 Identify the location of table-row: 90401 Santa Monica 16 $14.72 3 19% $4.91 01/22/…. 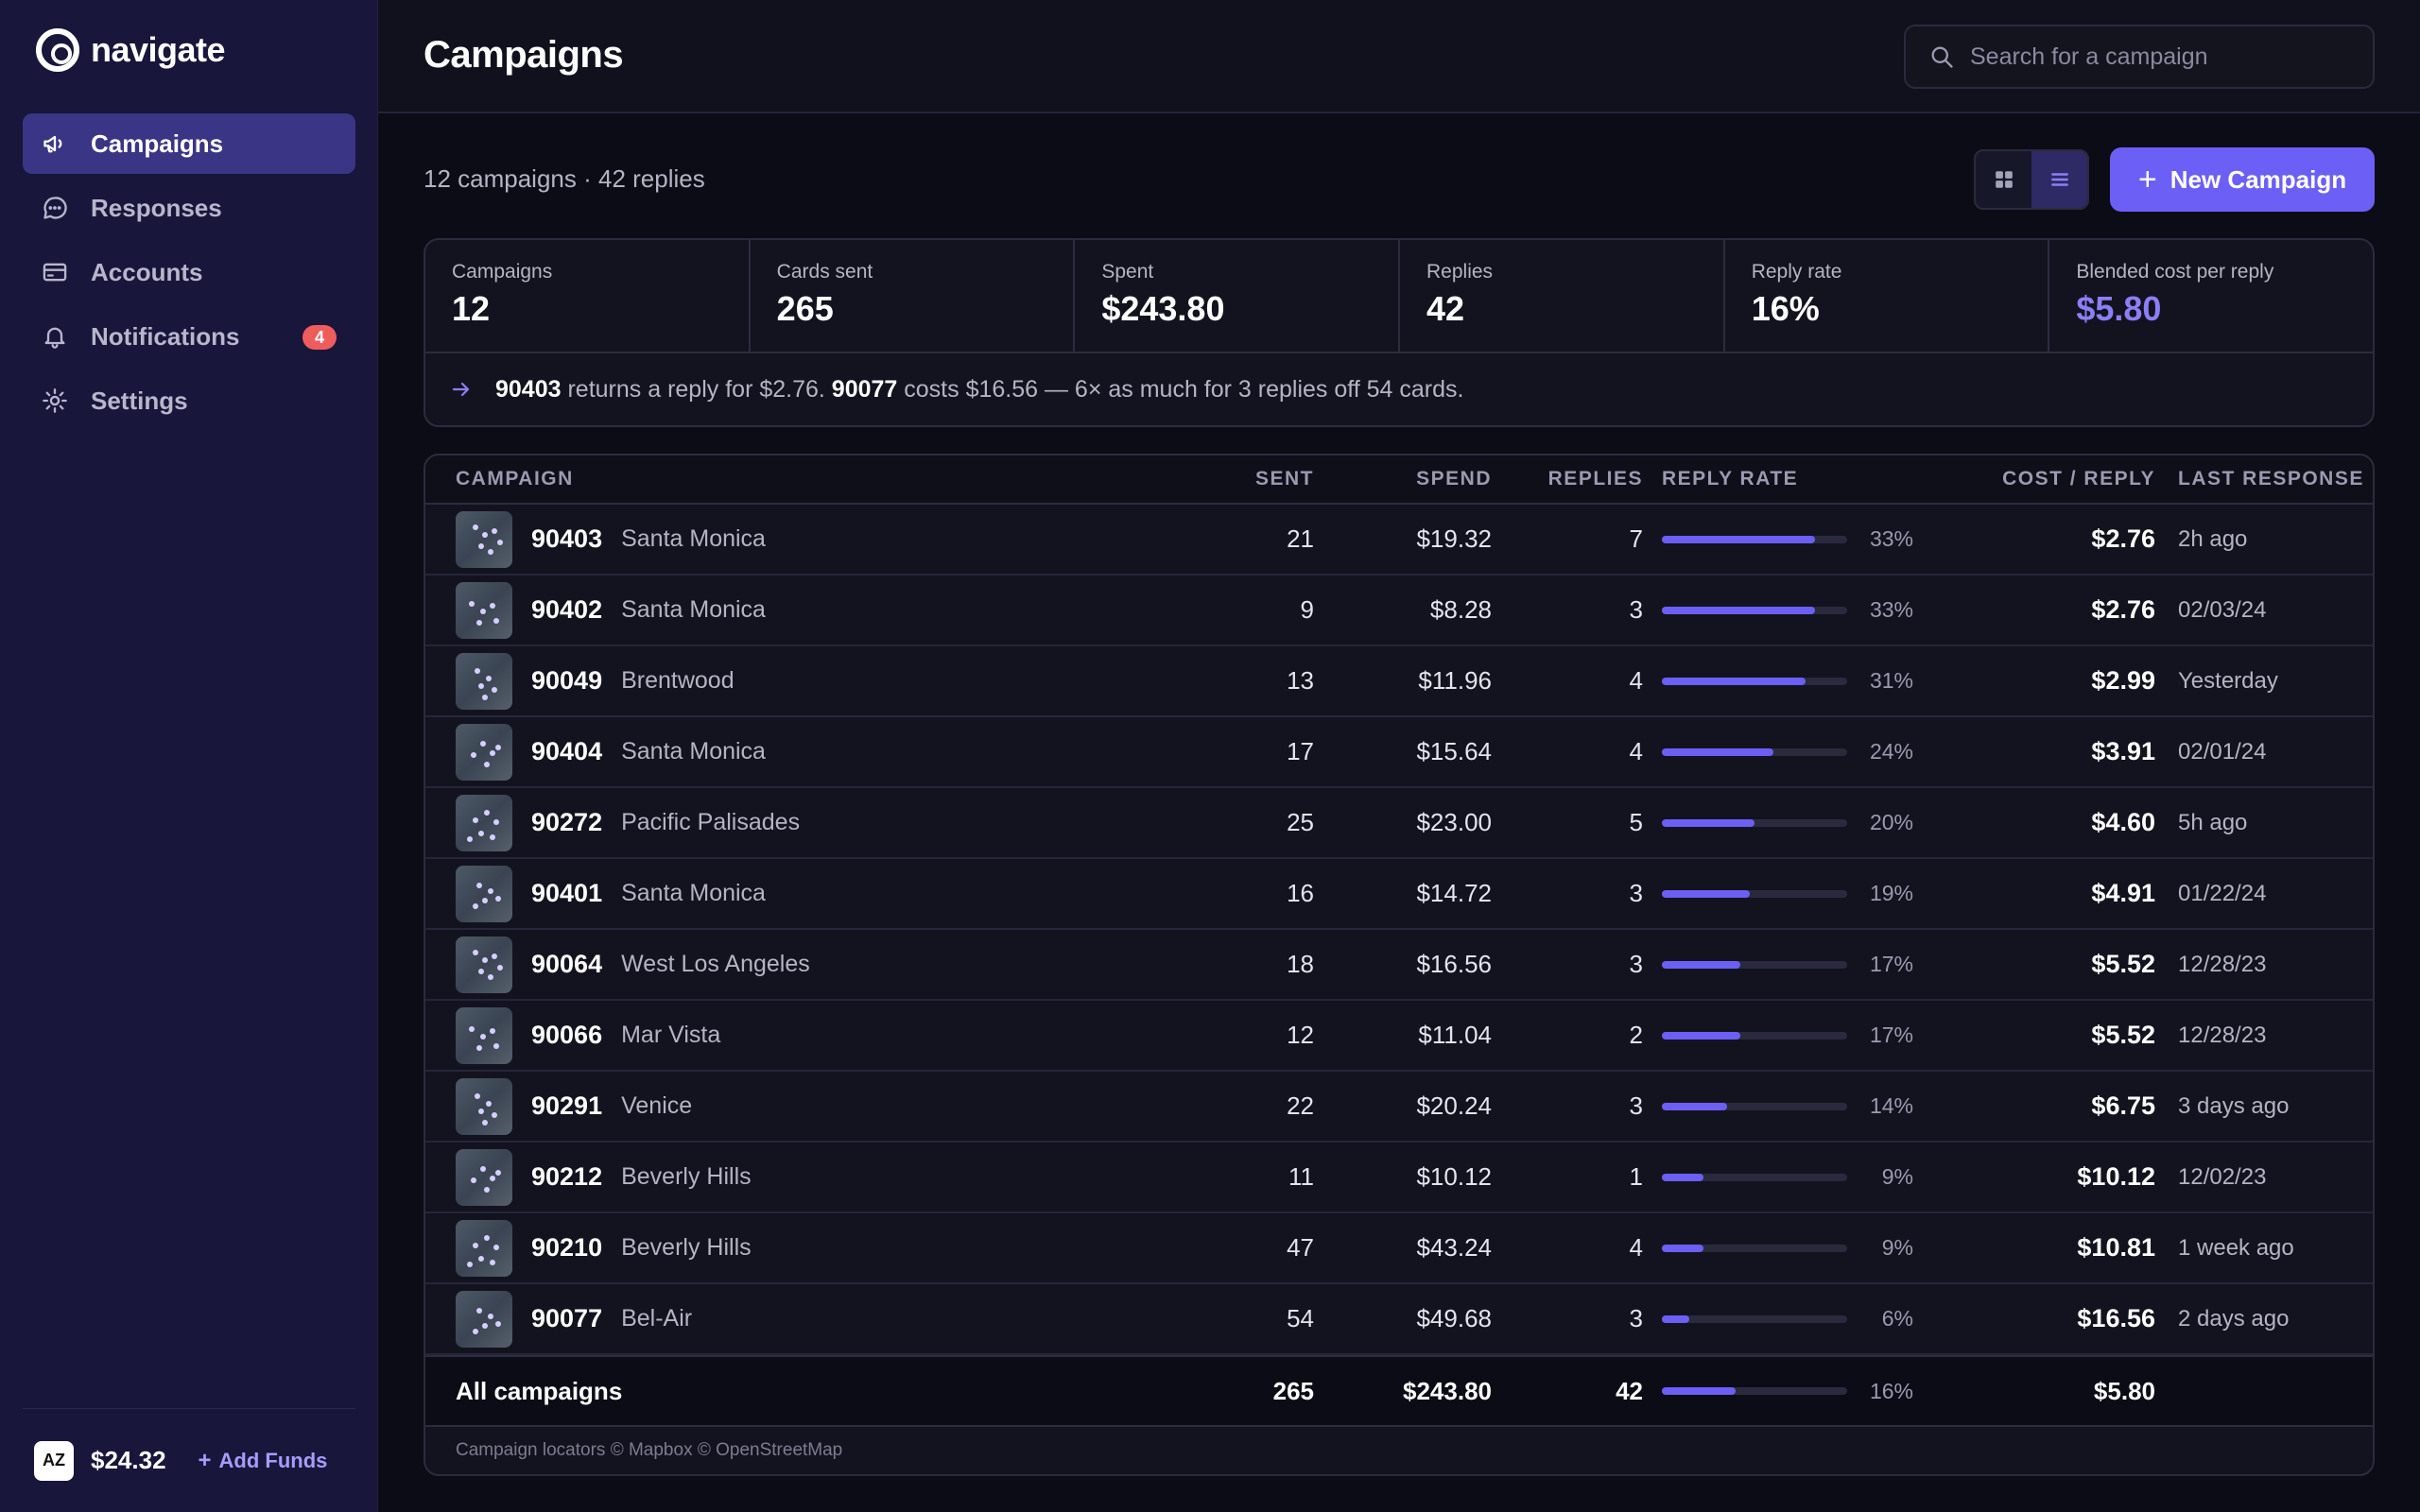
(1399, 894).